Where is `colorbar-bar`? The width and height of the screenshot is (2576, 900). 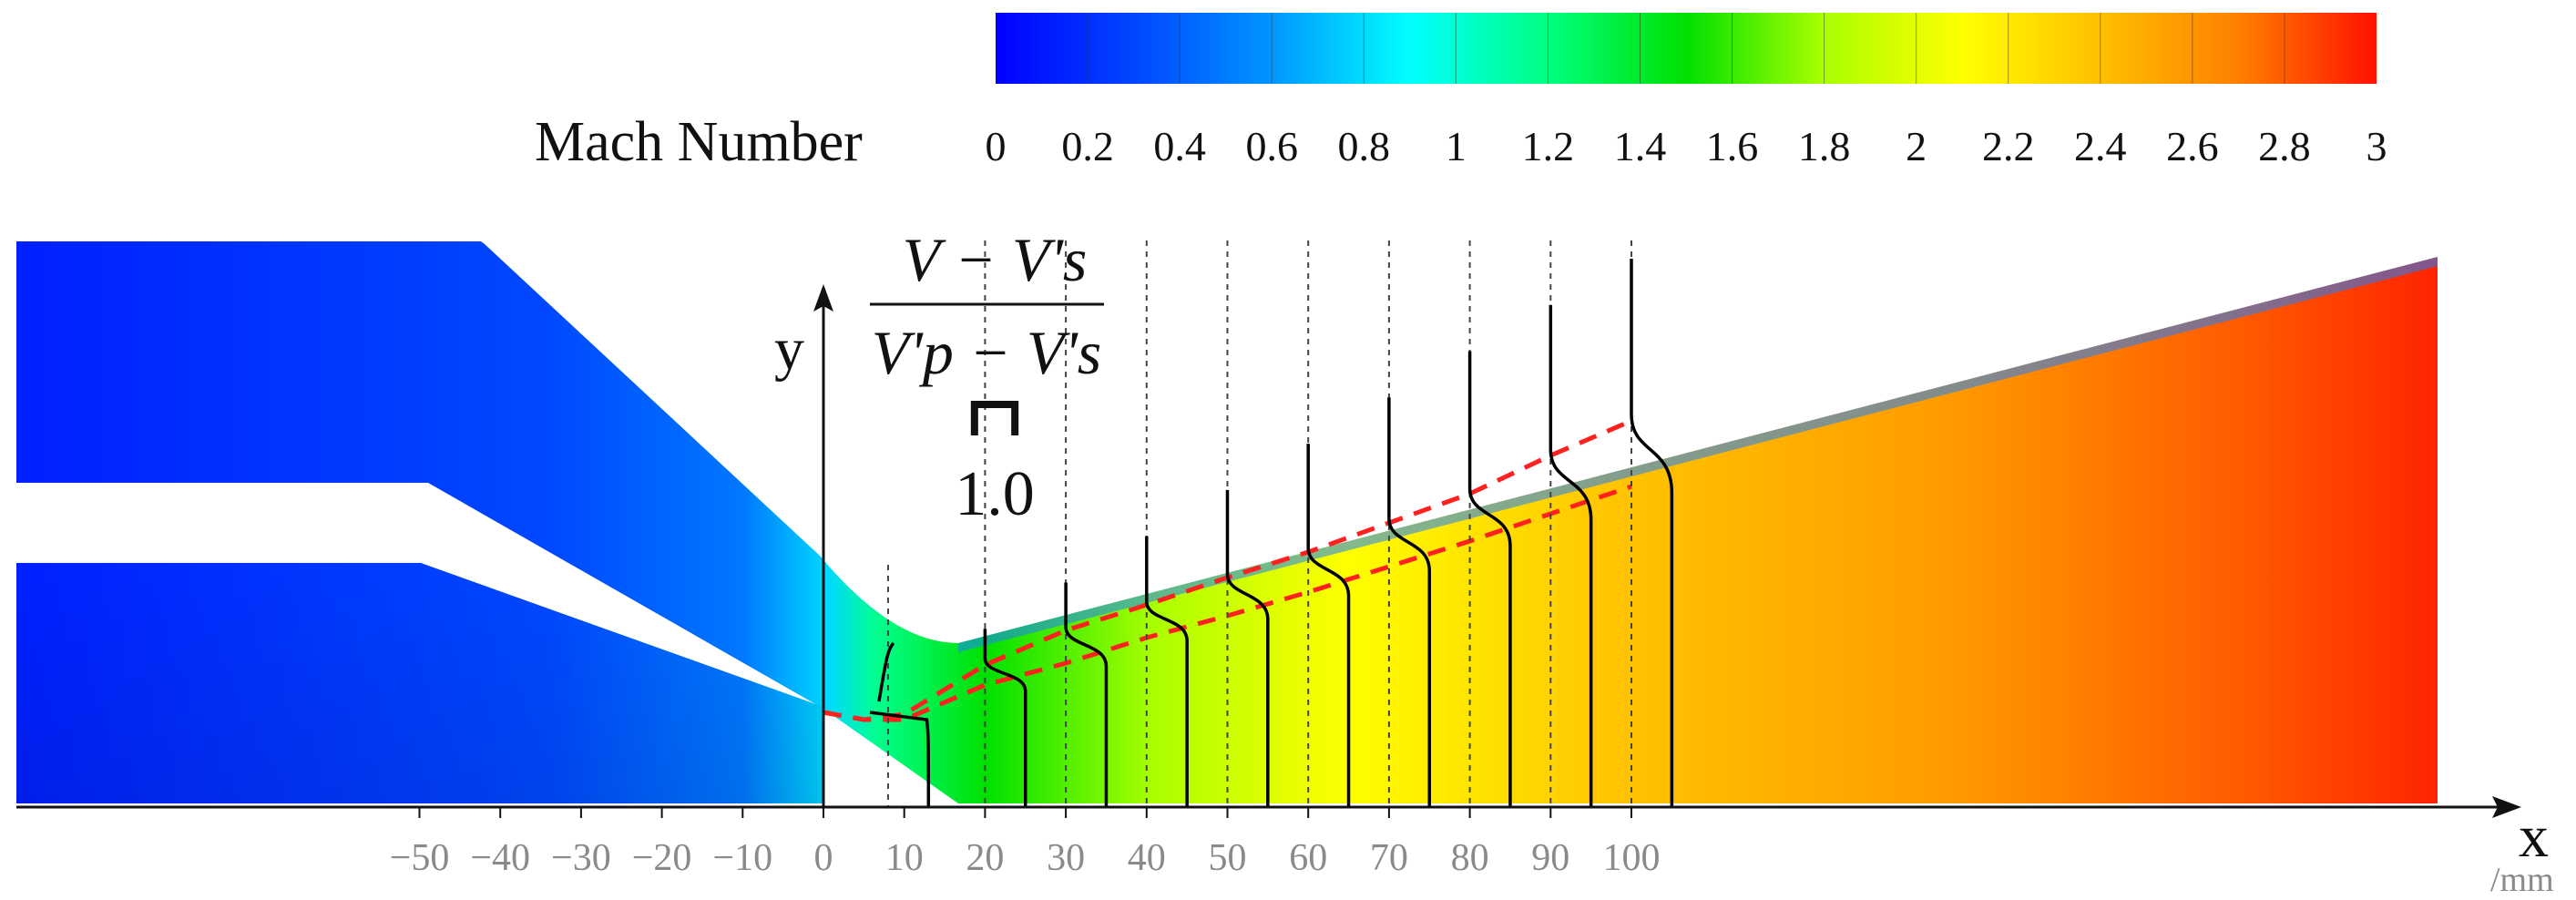
colorbar-bar is located at coordinates (1687, 48).